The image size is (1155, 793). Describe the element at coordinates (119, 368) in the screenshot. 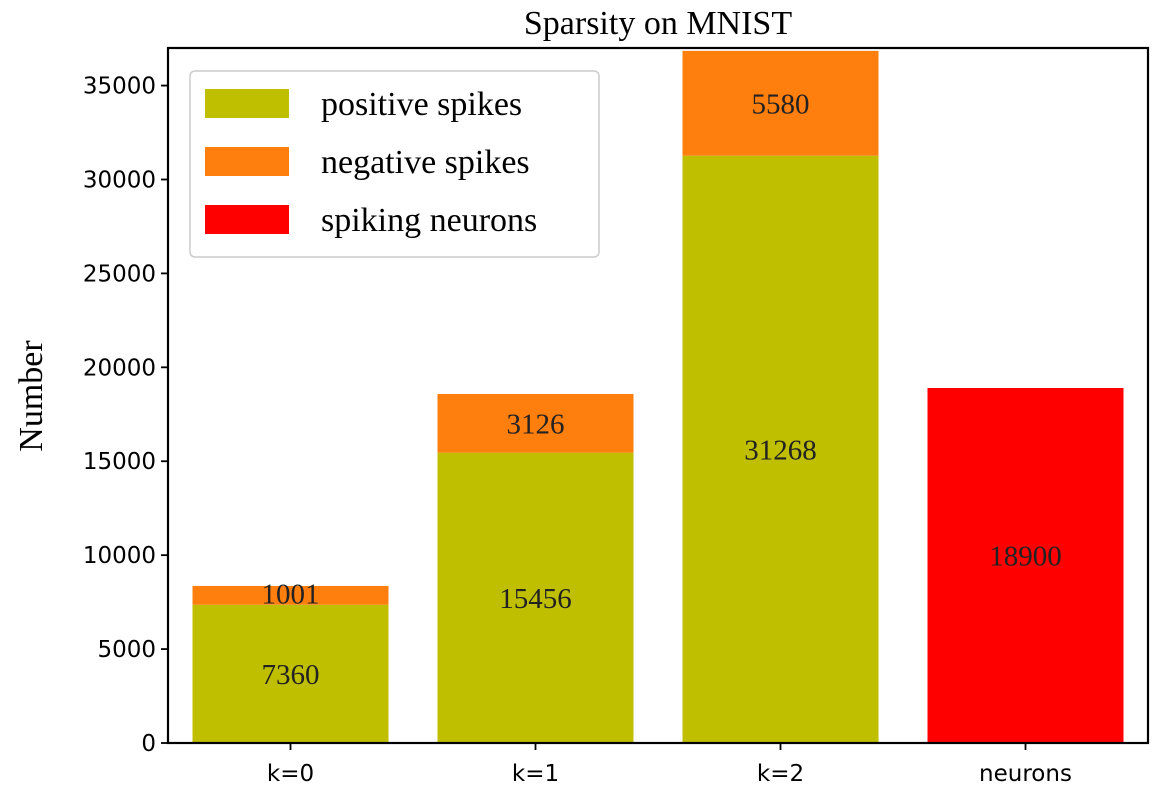

I see `y-tick-label: 20000` at that location.